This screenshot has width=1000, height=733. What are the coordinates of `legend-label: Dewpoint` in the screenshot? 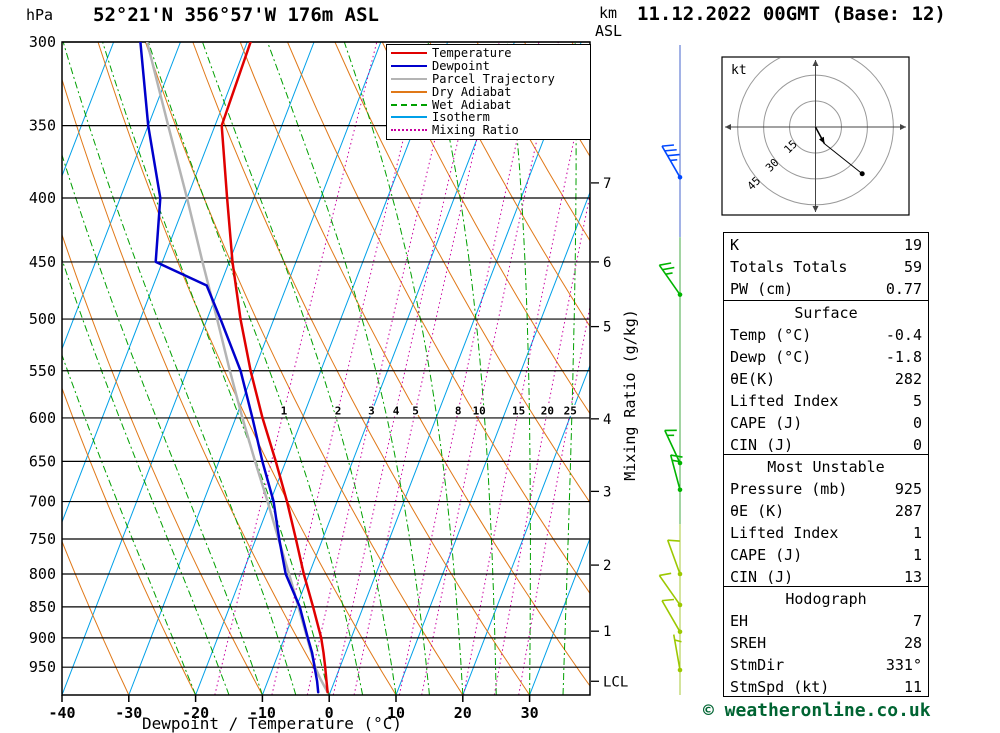 It's located at (461, 66).